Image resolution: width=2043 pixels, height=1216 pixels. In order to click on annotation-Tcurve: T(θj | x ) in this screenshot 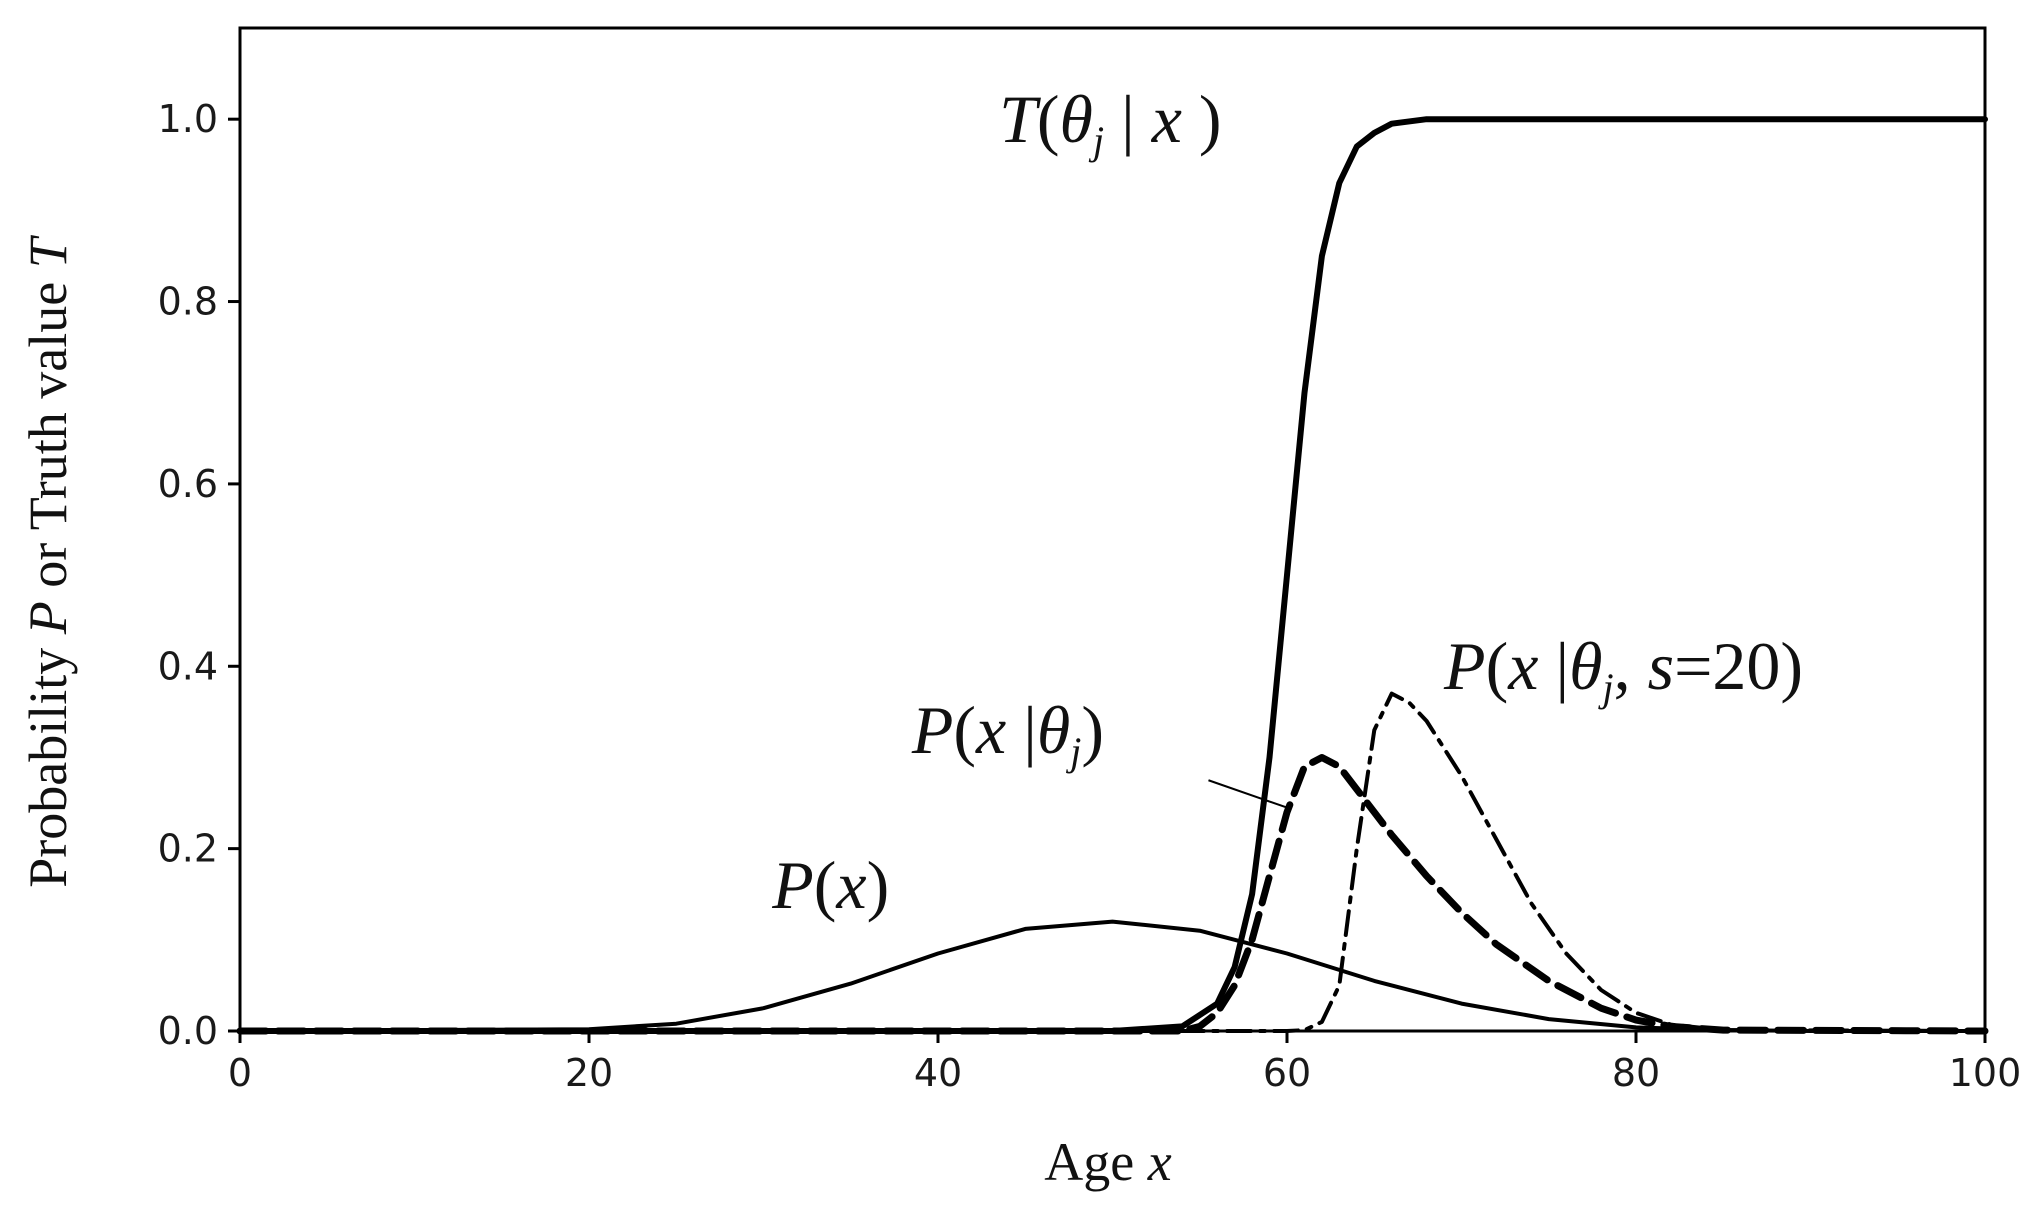, I will do `click(1110, 122)`.